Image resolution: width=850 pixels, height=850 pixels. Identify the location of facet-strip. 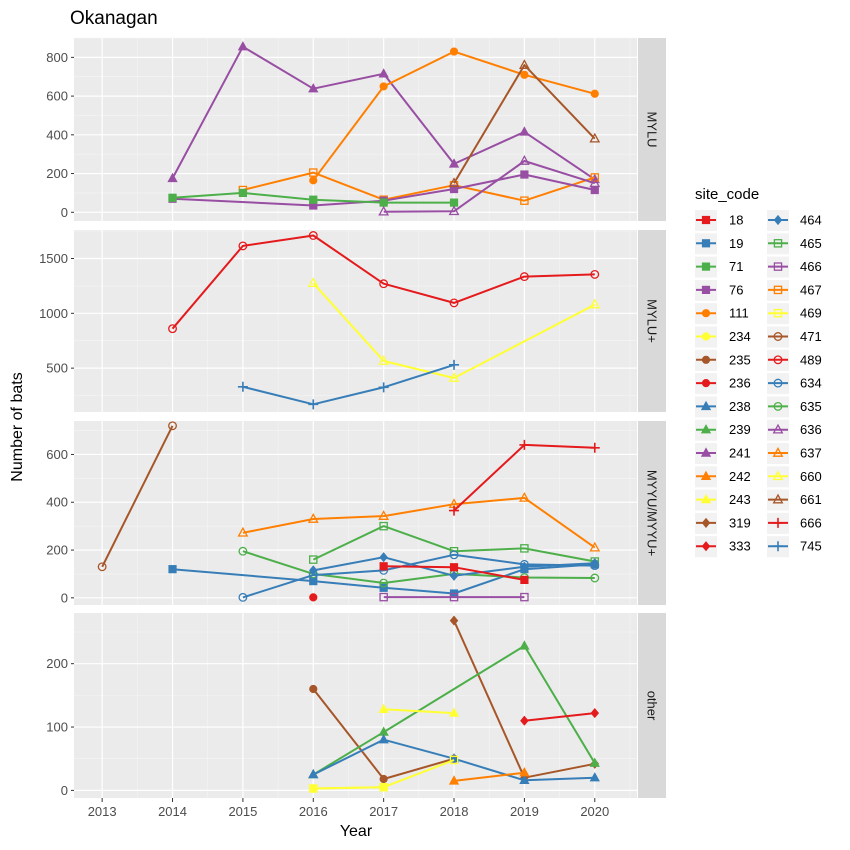
(652, 705).